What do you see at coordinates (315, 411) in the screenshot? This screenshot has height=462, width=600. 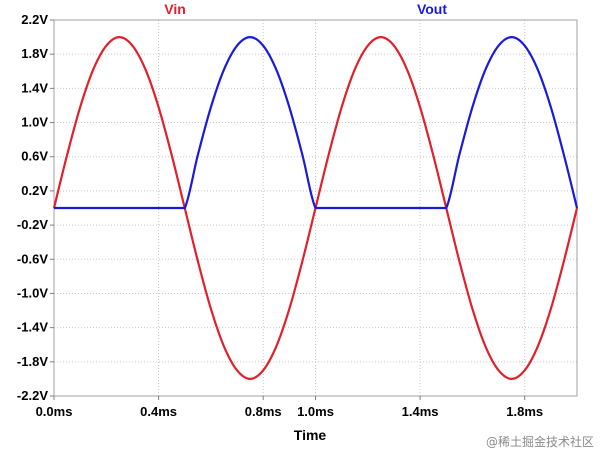 I see `x-tick-label: 1.0ms` at bounding box center [315, 411].